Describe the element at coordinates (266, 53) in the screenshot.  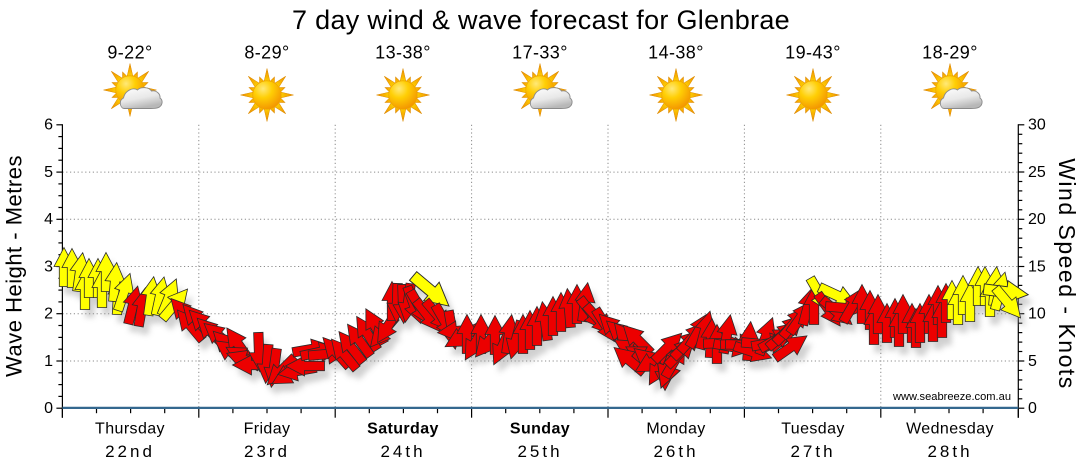
I see `svg-text: 8-29°` at that location.